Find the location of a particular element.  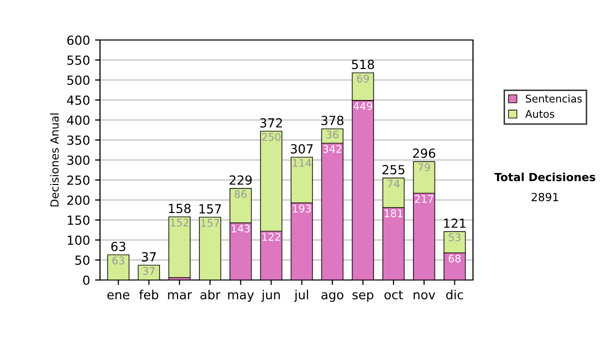

data-label: 53 is located at coordinates (454, 237).